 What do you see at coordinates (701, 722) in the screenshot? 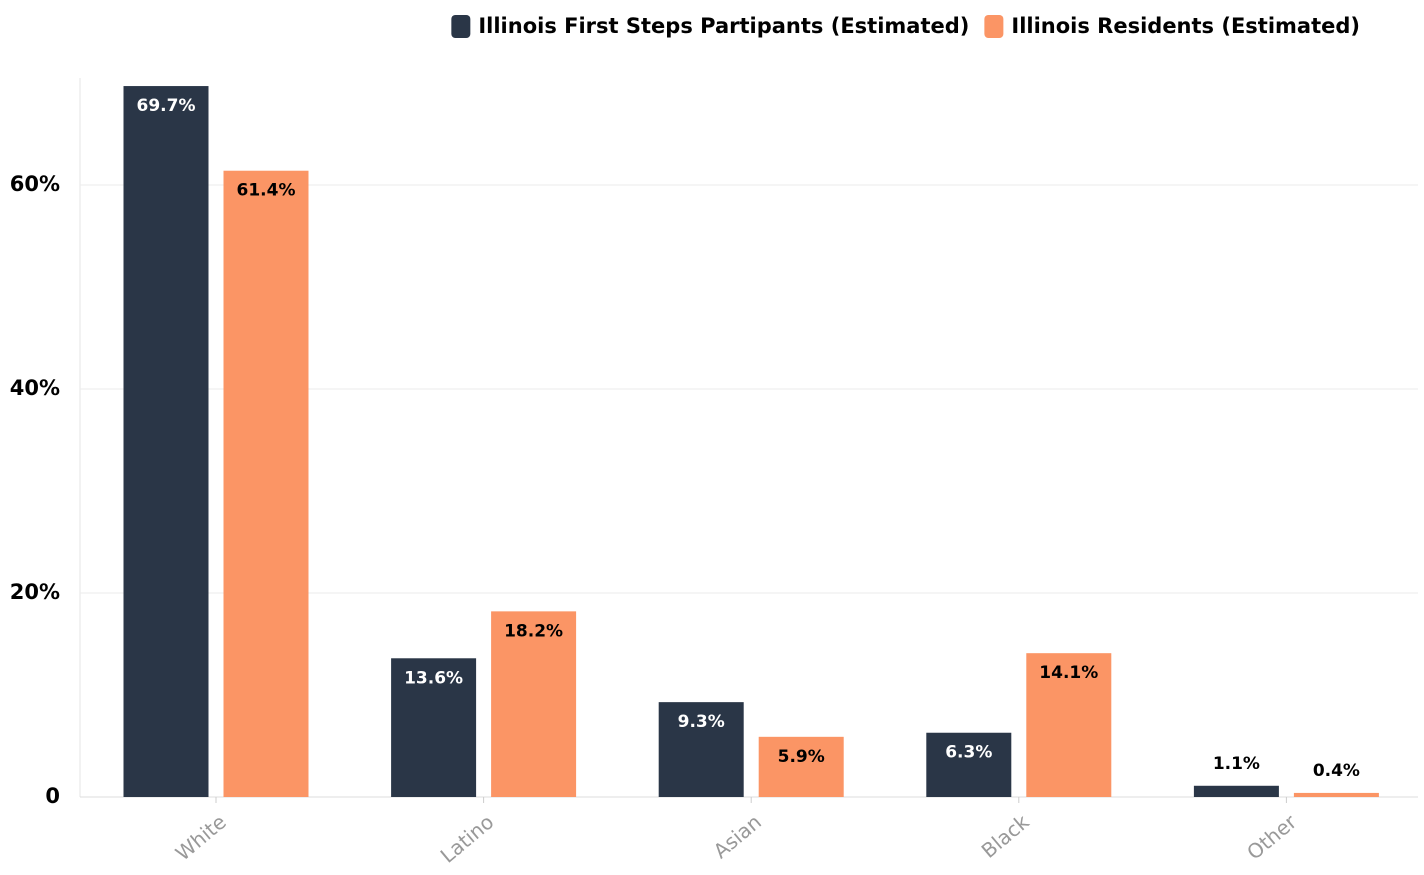
I see `value-label: 9.3%` at bounding box center [701, 722].